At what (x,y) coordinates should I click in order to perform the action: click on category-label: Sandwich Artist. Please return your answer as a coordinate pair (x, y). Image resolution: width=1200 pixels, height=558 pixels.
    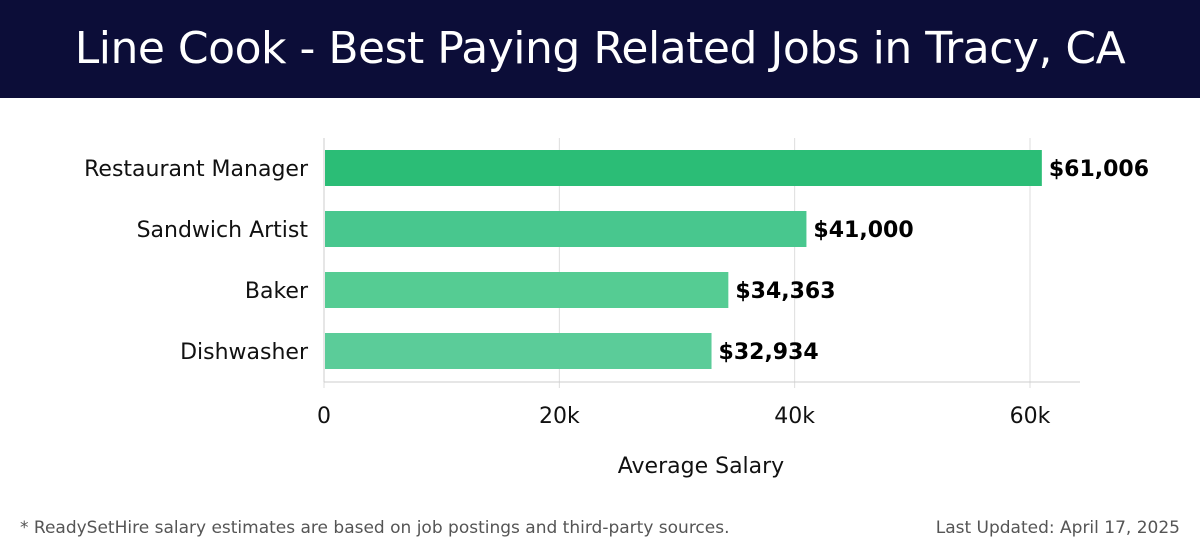
    Looking at the image, I should click on (223, 230).